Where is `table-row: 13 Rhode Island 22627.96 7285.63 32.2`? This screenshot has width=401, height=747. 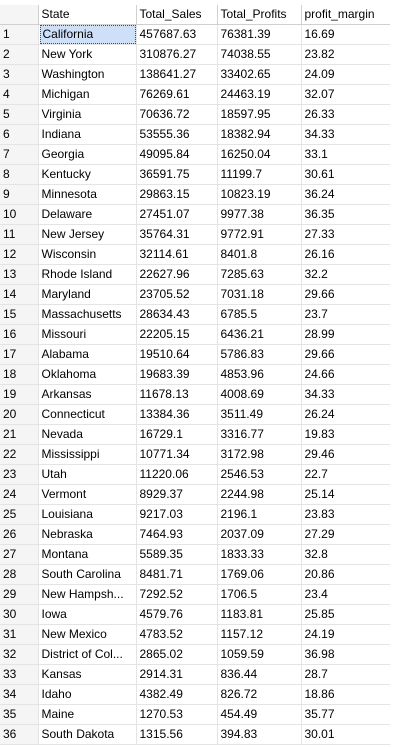 table-row: 13 Rhode Island 22627.96 7285.63 32.2 is located at coordinates (195, 274).